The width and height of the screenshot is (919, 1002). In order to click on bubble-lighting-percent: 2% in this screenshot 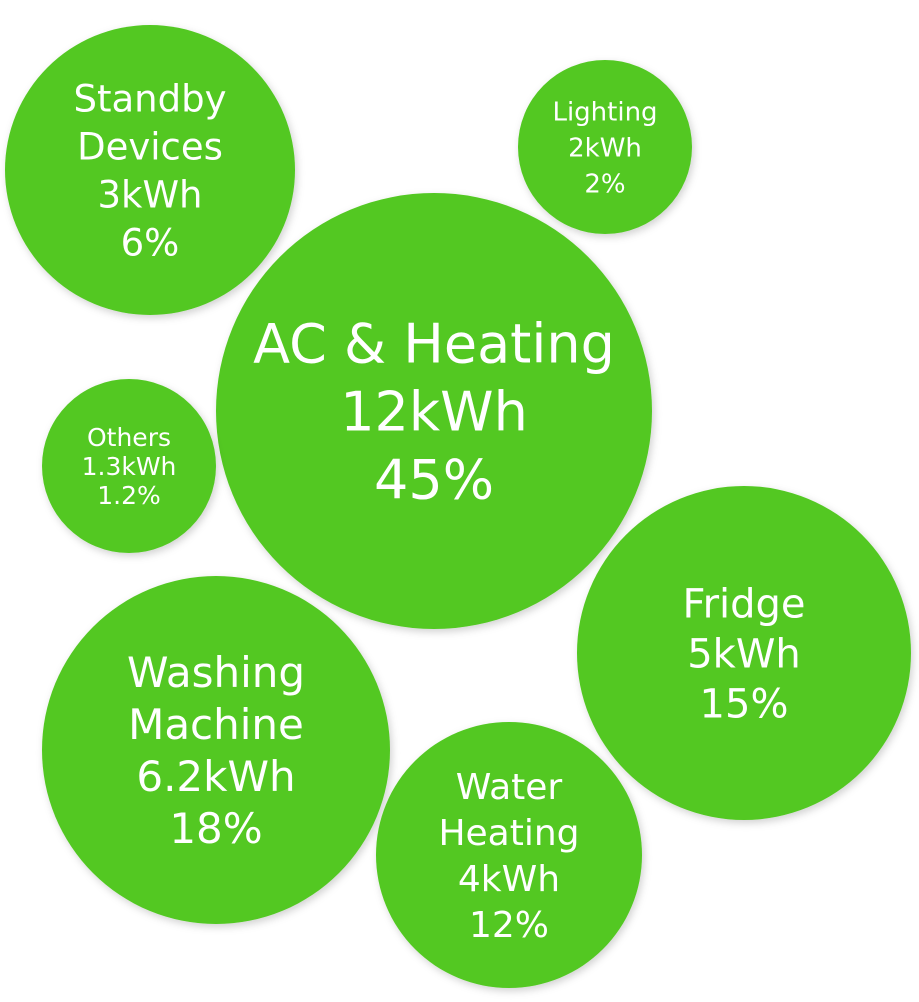, I will do `click(604, 184)`.